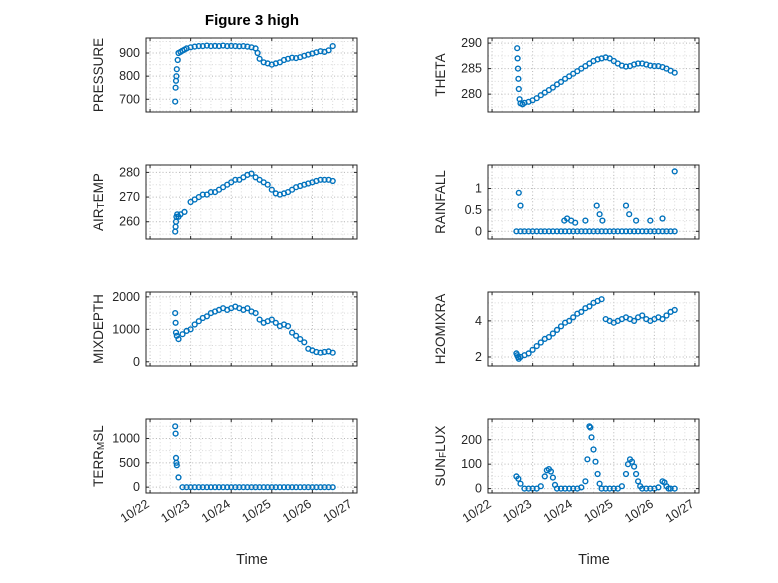 The image size is (778, 583). Describe the element at coordinates (471, 440) in the screenshot. I see `y-tick-label: 200` at that location.